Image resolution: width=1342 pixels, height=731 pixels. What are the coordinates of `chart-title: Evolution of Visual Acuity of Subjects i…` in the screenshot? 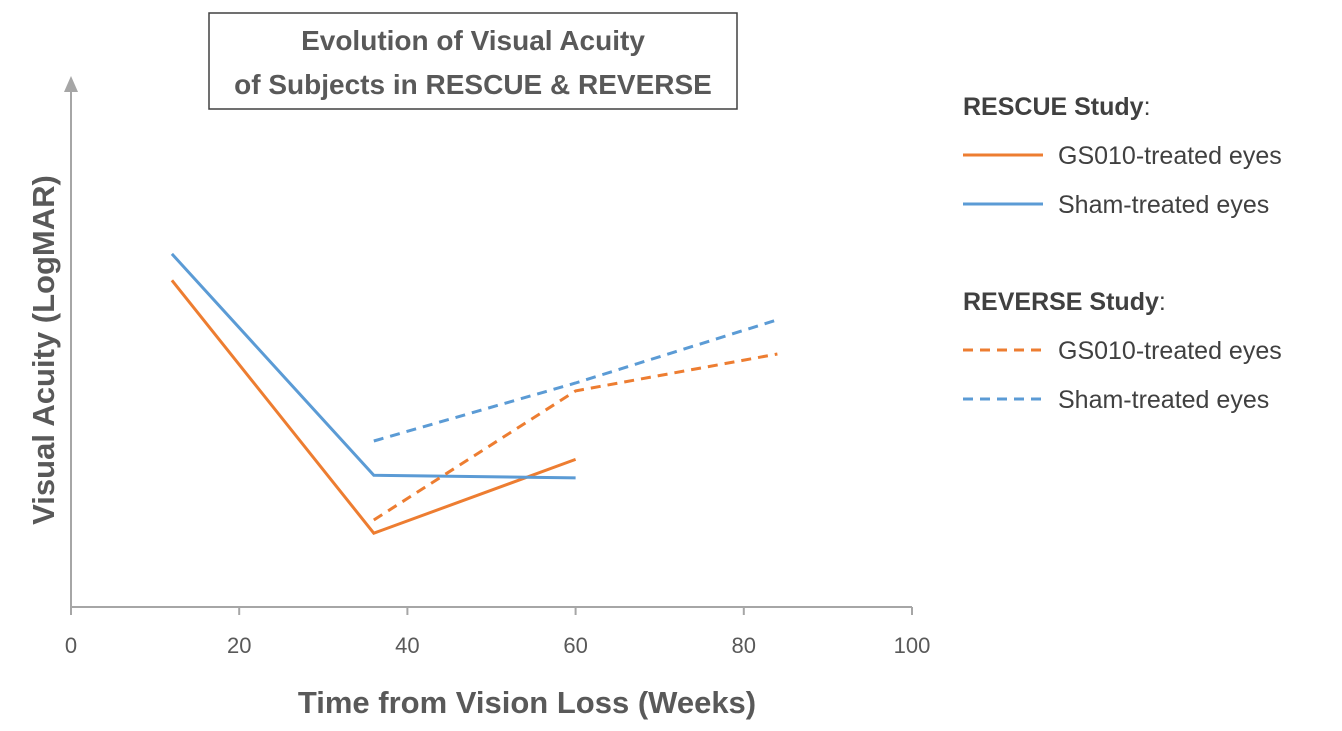 It's located at (473, 61).